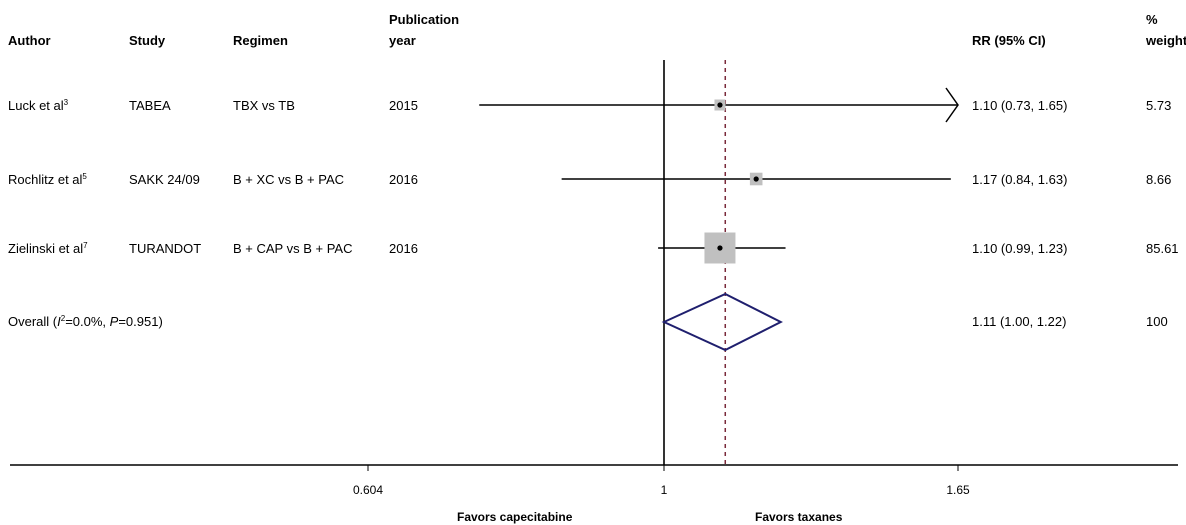 The height and width of the screenshot is (525, 1186). I want to click on row-1-regimen: TBX vs TB, so click(264, 105).